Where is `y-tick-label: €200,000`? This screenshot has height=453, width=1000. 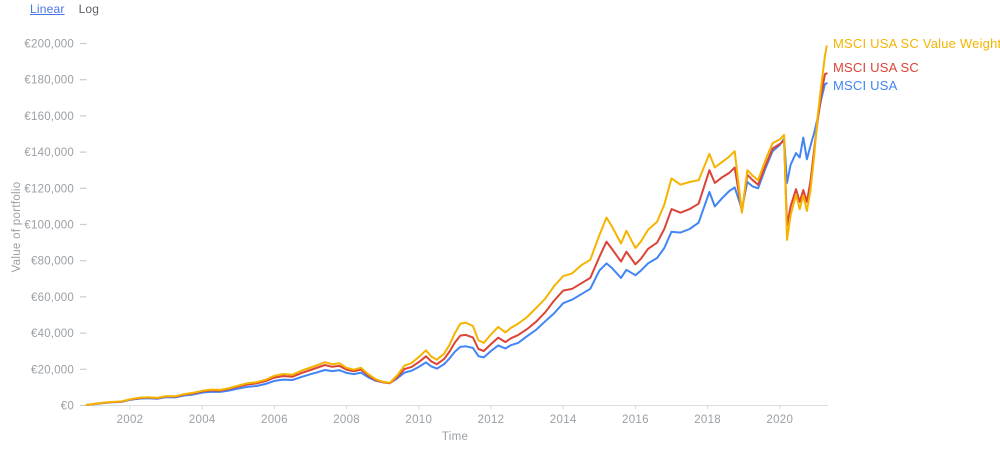
y-tick-label: €200,000 is located at coordinates (49, 45).